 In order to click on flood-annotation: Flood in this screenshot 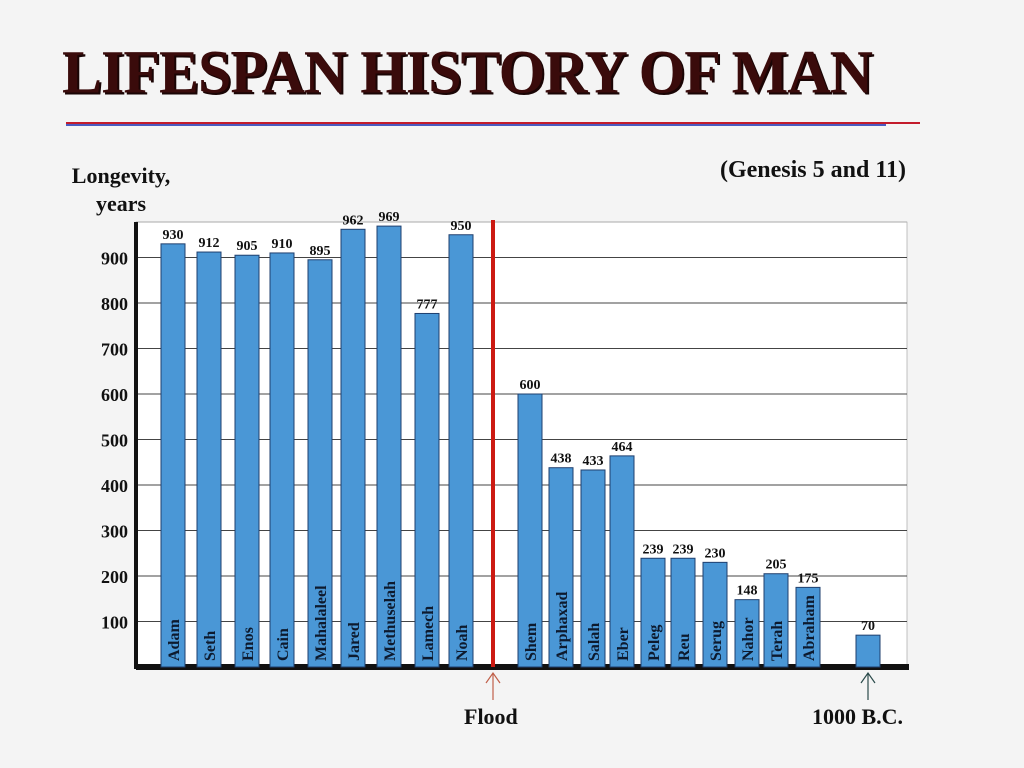, I will do `click(491, 716)`.